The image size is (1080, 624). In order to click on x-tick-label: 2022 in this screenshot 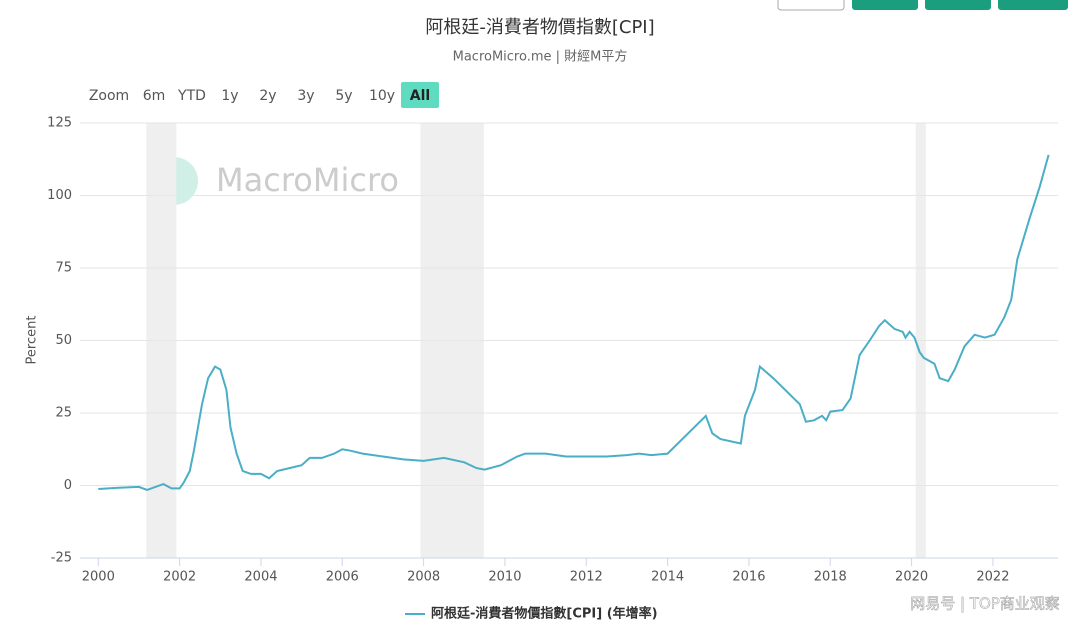, I will do `click(992, 577)`.